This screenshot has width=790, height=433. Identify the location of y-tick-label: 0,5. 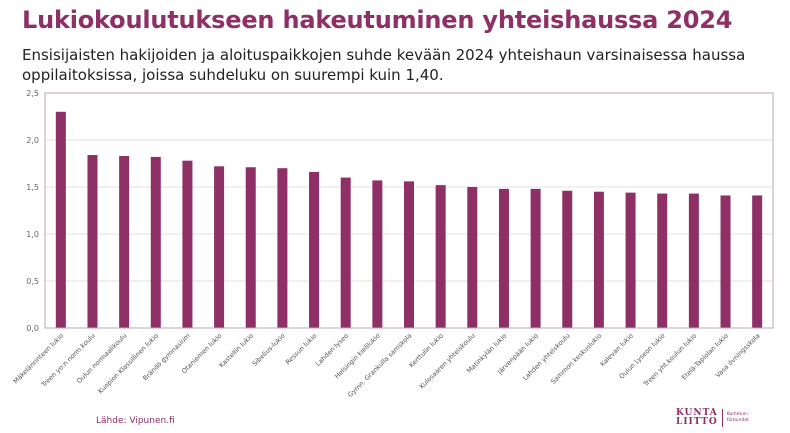
(32, 281).